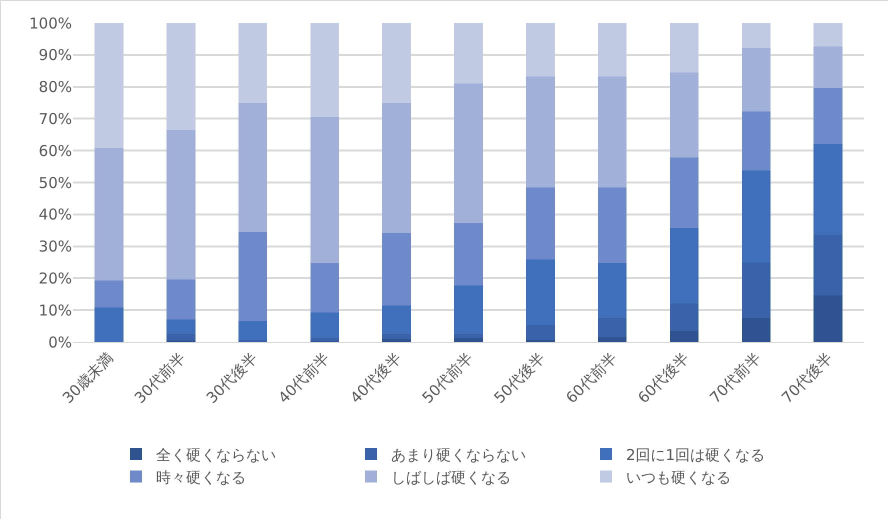 The width and height of the screenshot is (888, 519). I want to click on legend-label: いつも硬くなる, so click(678, 477).